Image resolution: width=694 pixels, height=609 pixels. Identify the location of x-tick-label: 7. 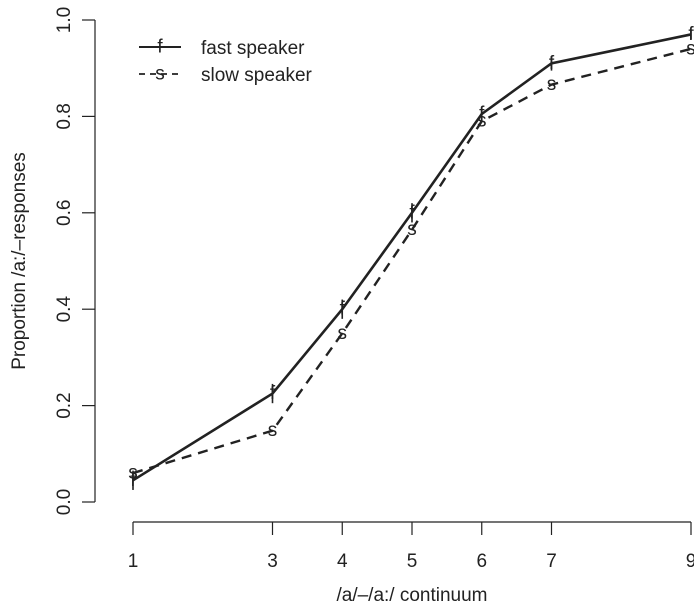
(551, 561).